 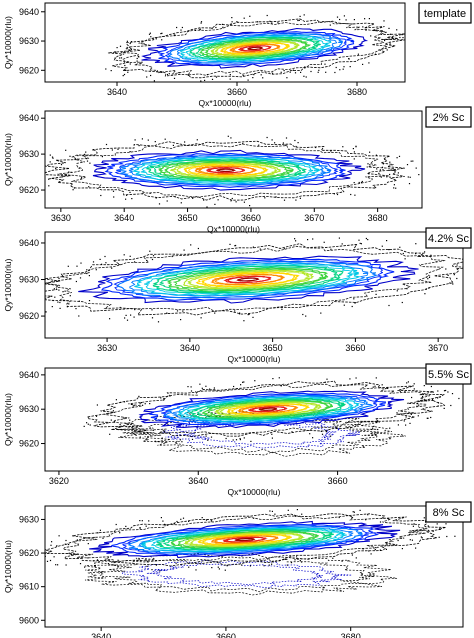 What do you see at coordinates (254, 359) in the screenshot?
I see `x-axis-label: Qx*10000(rlu)` at bounding box center [254, 359].